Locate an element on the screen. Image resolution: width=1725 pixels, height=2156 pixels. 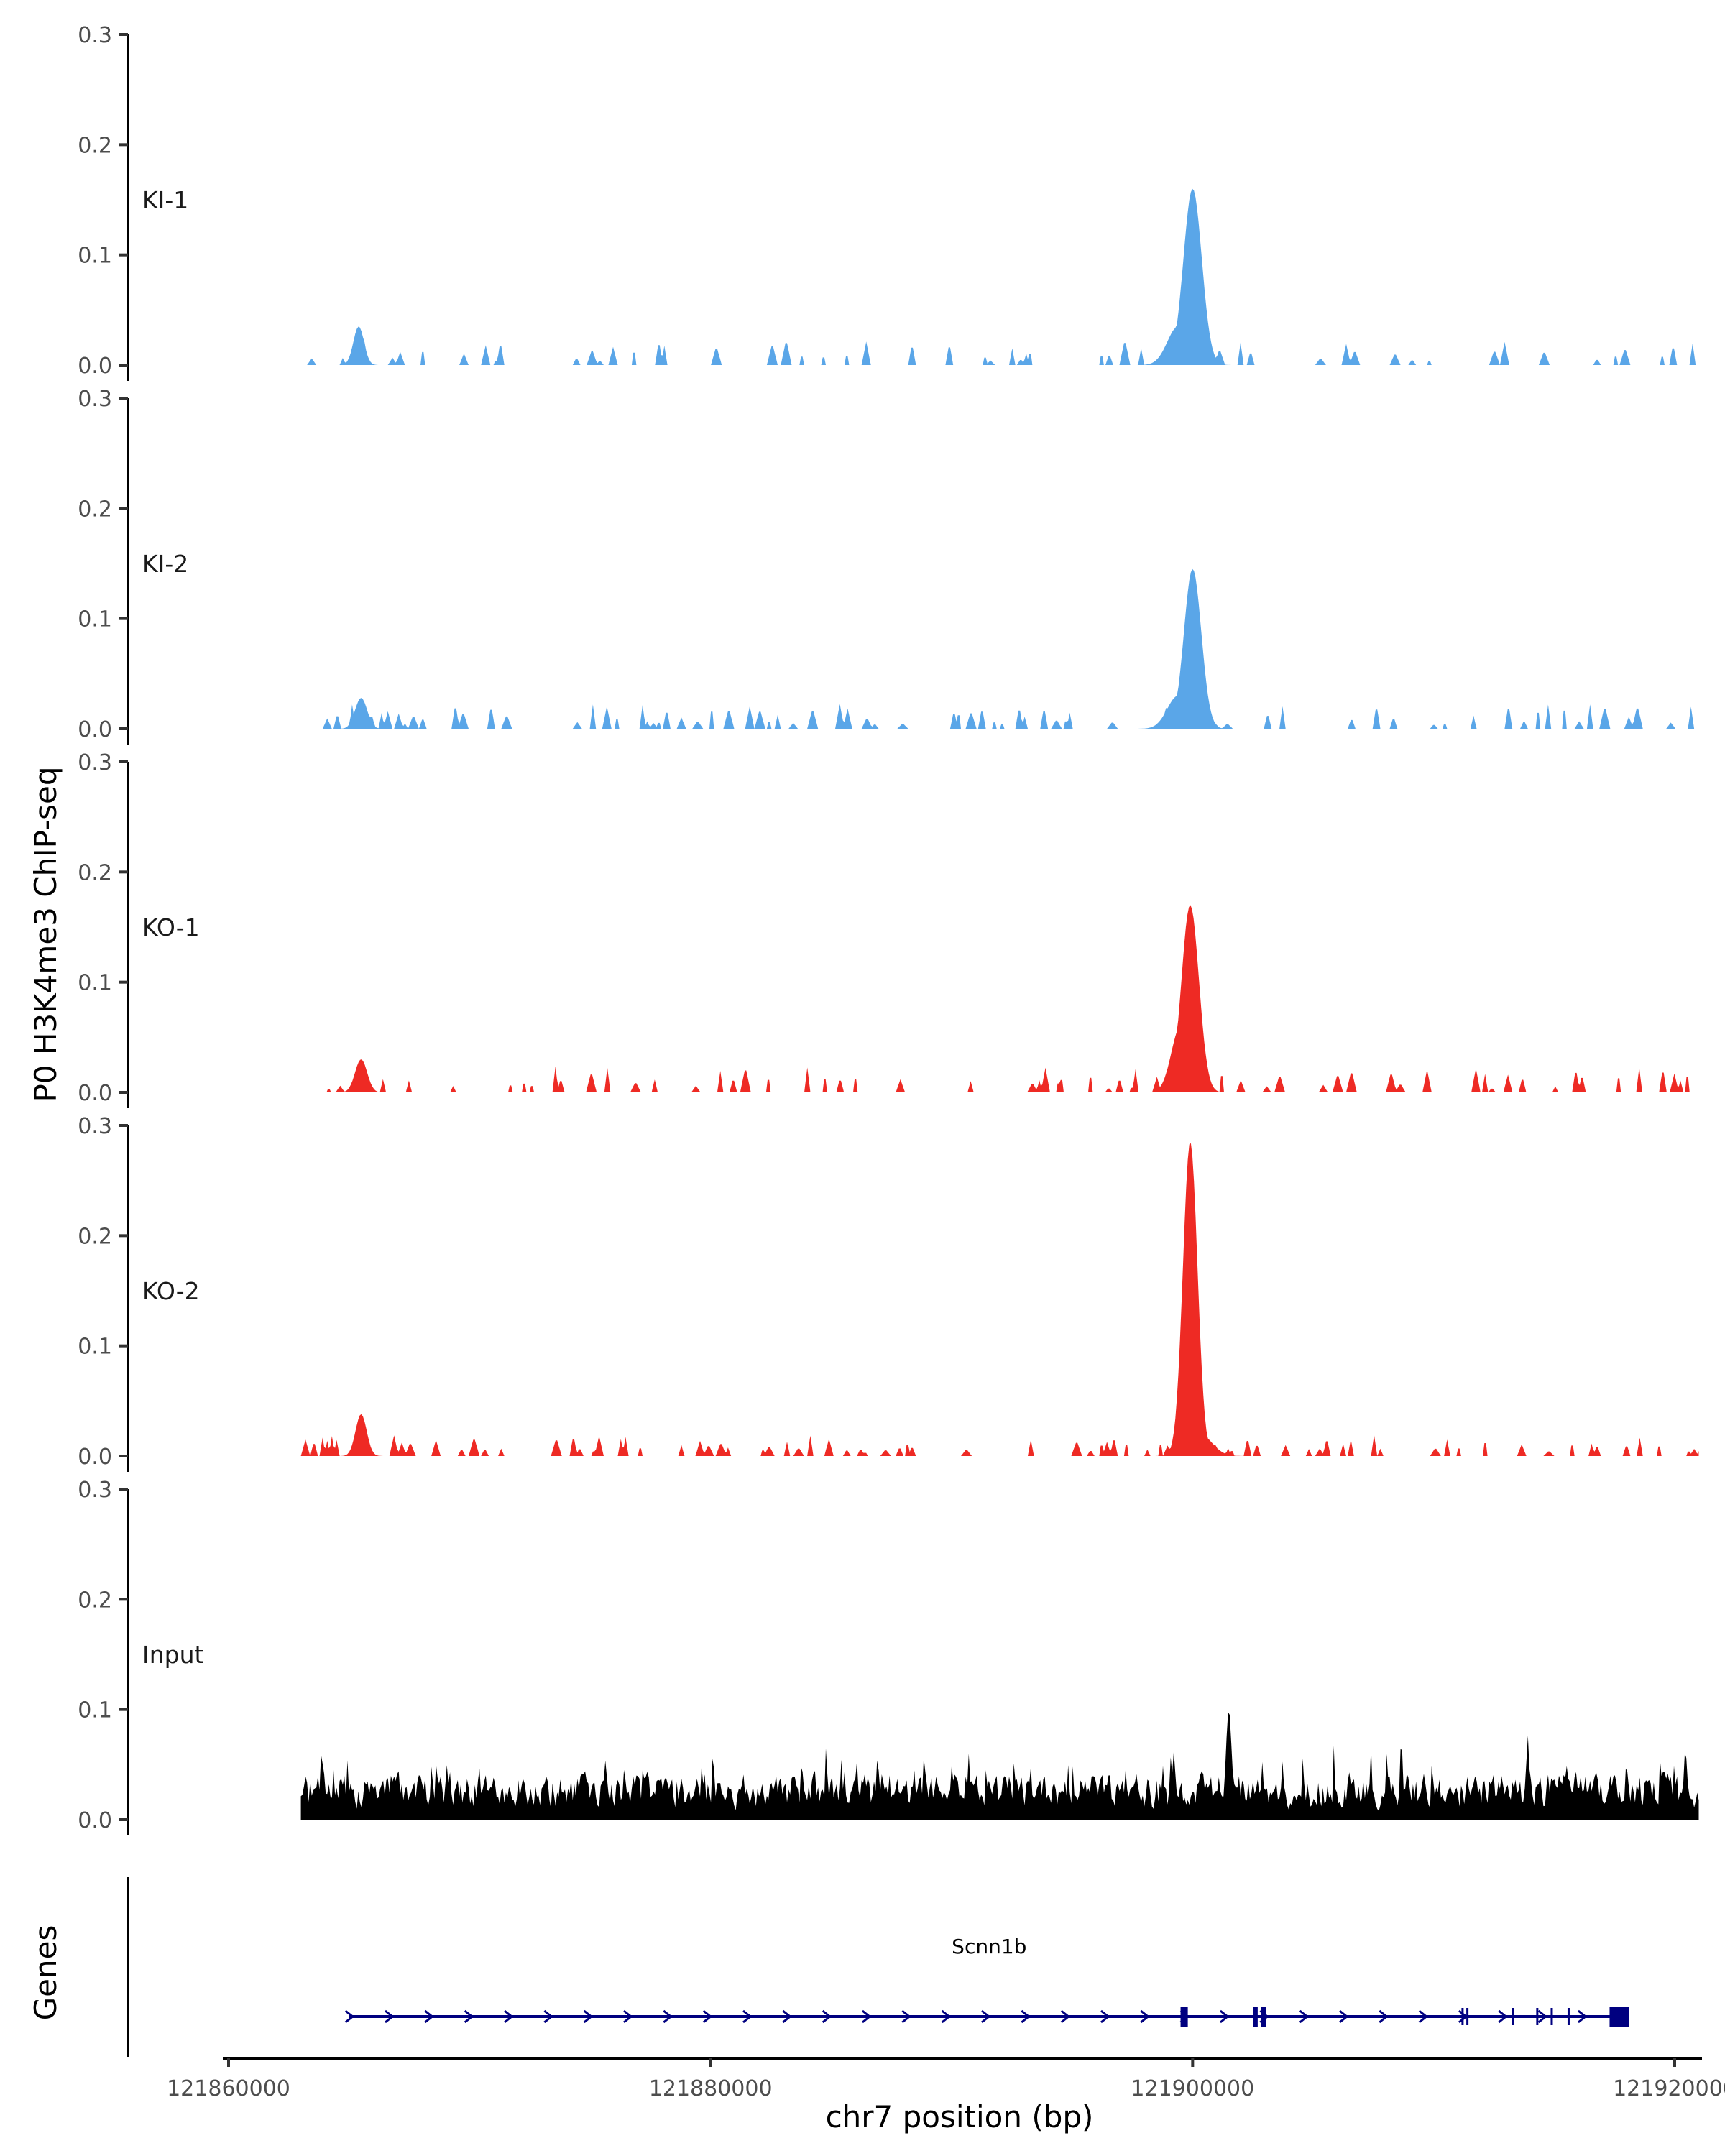
x-axis-title: chr7 position (bp) is located at coordinates (960, 2116).